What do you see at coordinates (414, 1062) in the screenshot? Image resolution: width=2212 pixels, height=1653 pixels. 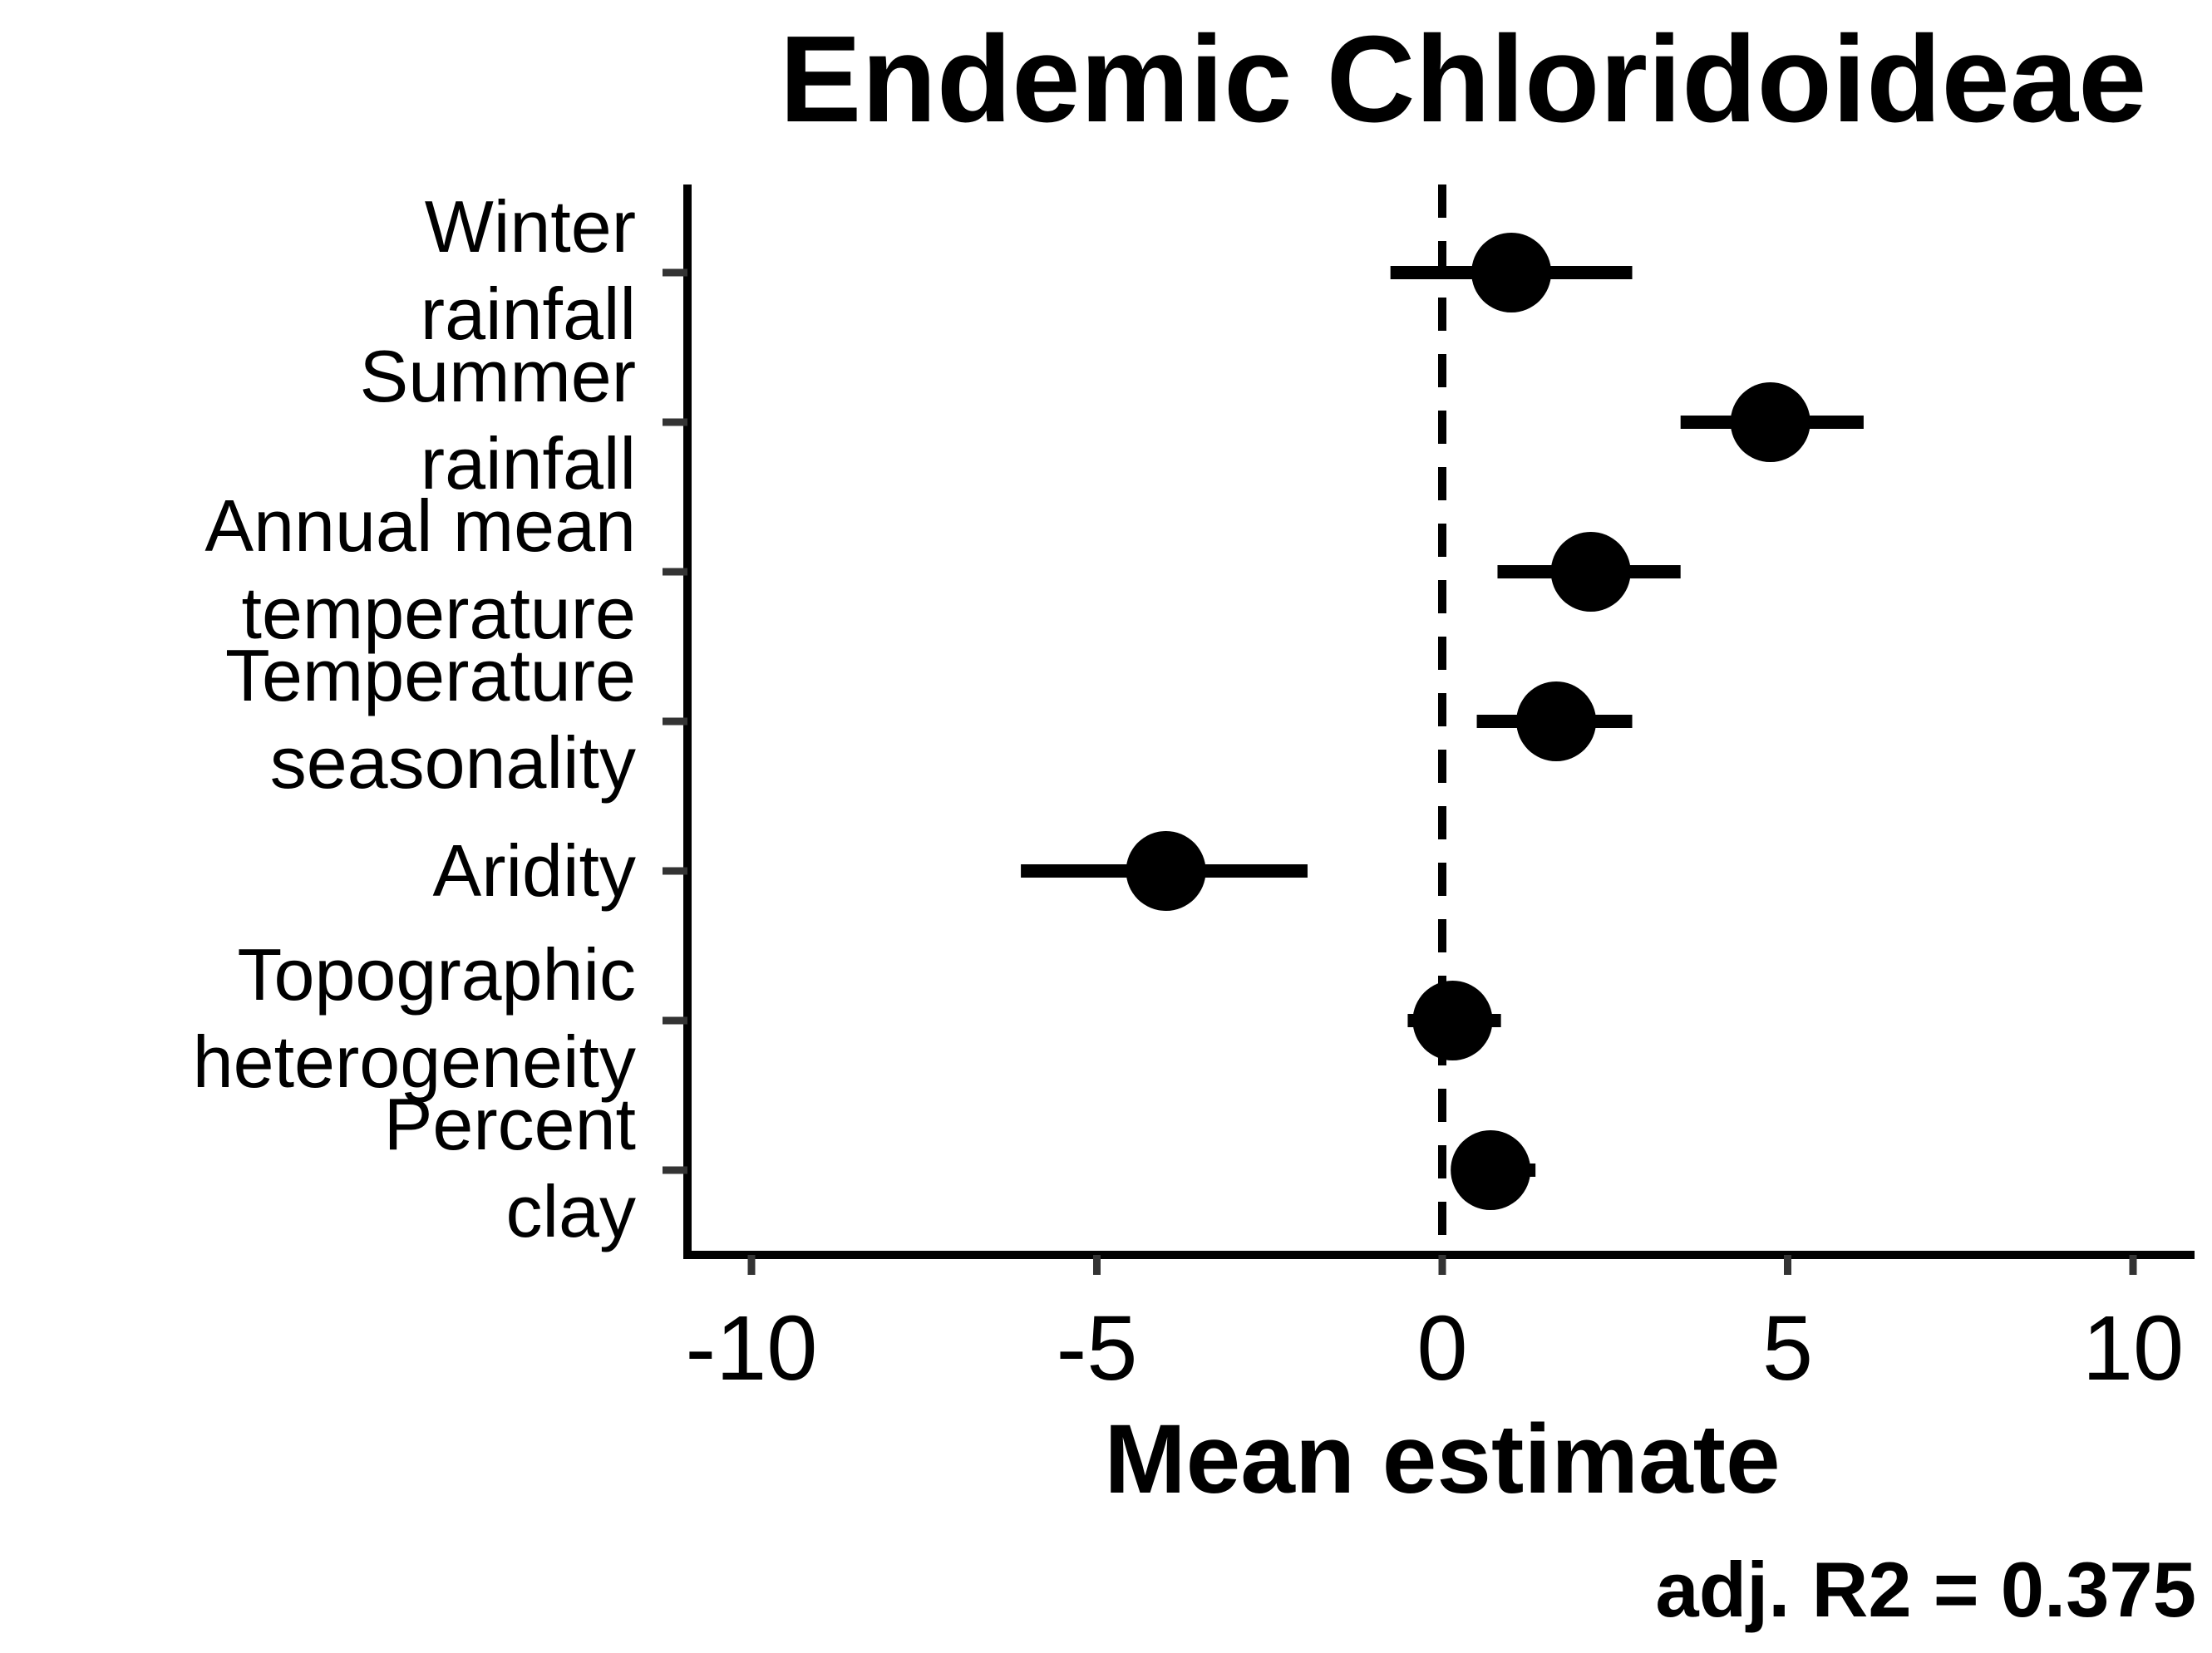 I see `y-tick-label: heterogeneity` at bounding box center [414, 1062].